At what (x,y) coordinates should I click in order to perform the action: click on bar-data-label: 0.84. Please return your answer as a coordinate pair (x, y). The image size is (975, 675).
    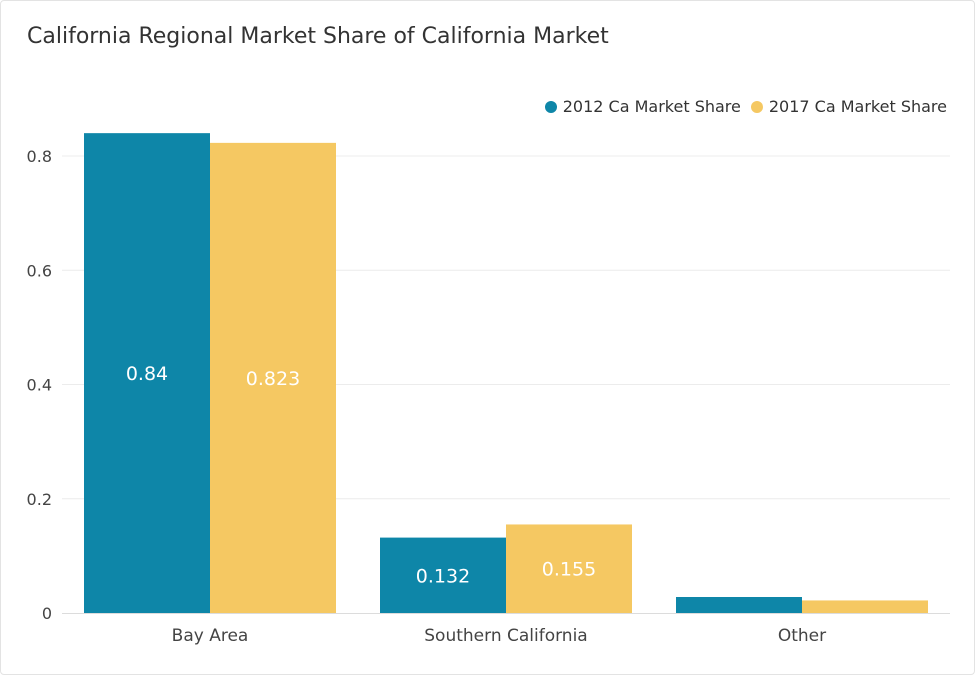
    Looking at the image, I should click on (147, 374).